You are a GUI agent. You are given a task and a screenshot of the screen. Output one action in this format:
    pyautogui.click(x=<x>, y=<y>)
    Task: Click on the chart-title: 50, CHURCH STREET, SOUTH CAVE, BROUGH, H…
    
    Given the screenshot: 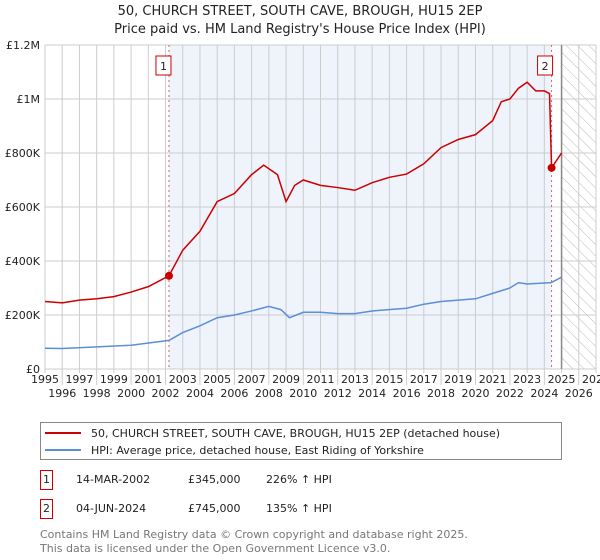 What is the action you would take?
    pyautogui.click(x=300, y=11)
    